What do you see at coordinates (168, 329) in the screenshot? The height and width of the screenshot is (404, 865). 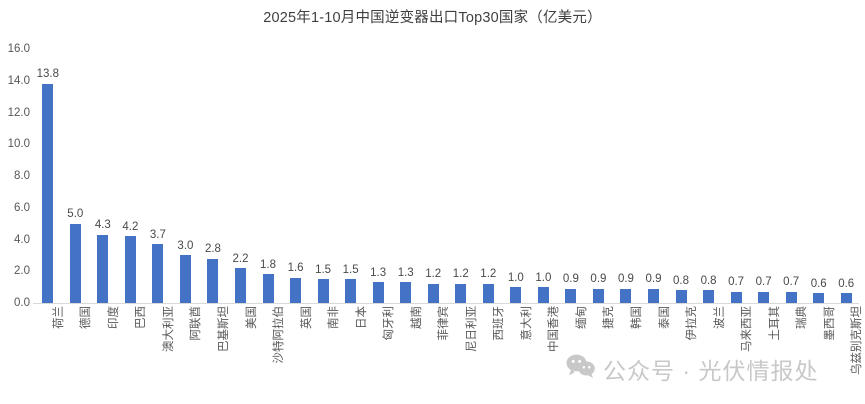 I see `x-axis-category-label: 澳大利亚` at bounding box center [168, 329].